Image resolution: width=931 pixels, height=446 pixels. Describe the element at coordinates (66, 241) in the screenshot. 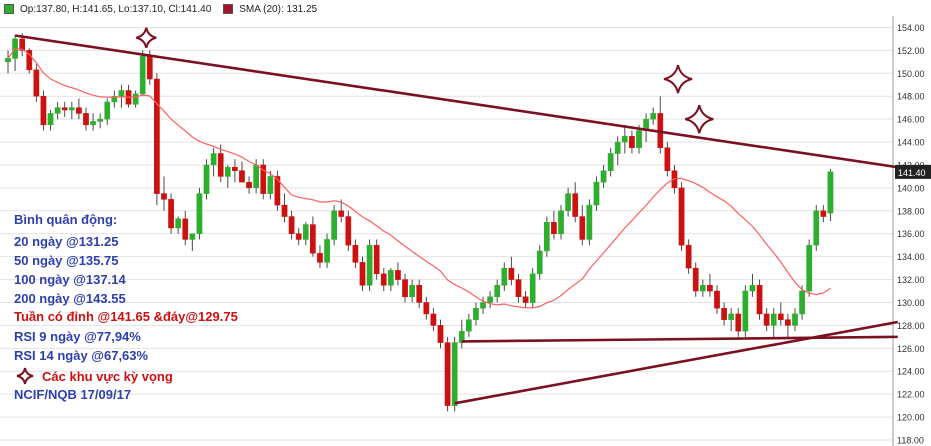

I see `ma20-label: 20 ngày @131.25` at that location.